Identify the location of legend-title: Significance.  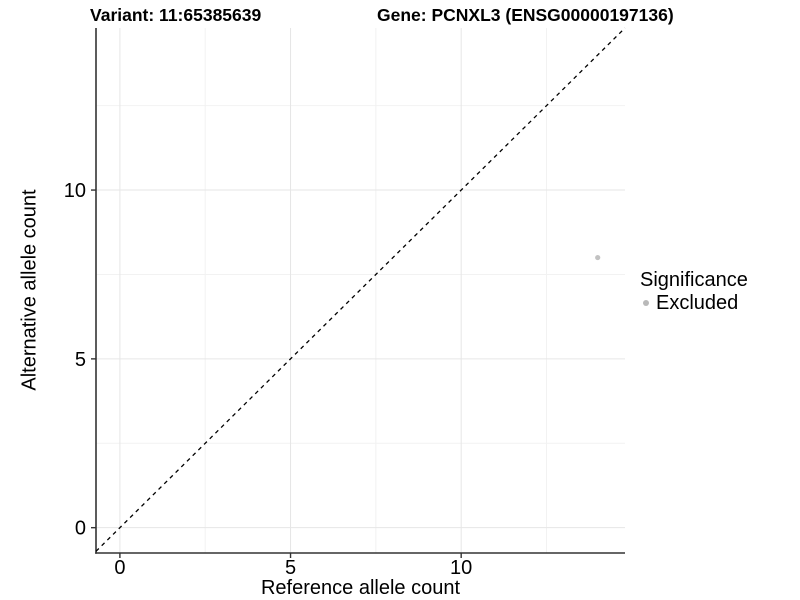
(694, 280).